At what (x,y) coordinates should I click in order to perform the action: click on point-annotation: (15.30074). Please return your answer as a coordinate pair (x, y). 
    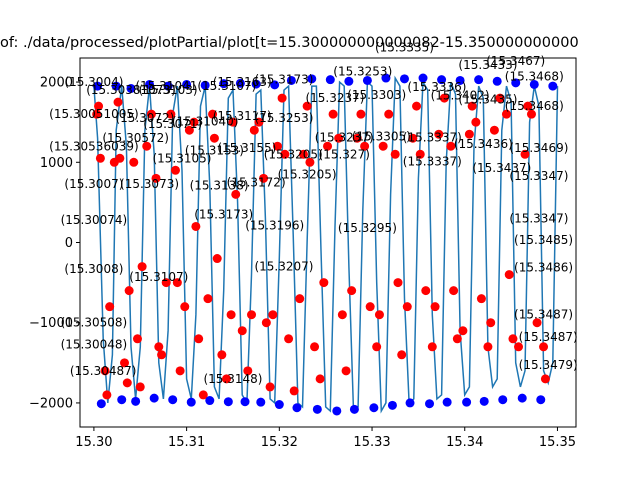
    Looking at the image, I should click on (94, 220).